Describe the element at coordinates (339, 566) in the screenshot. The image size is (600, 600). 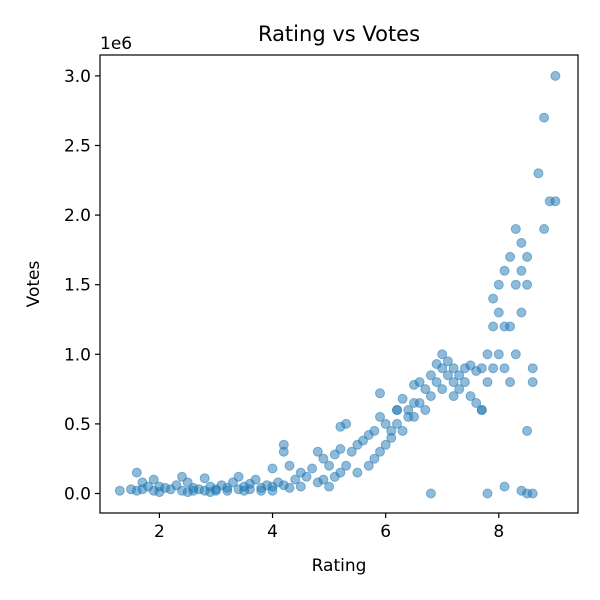
I see `x-axis-label: Rating` at that location.